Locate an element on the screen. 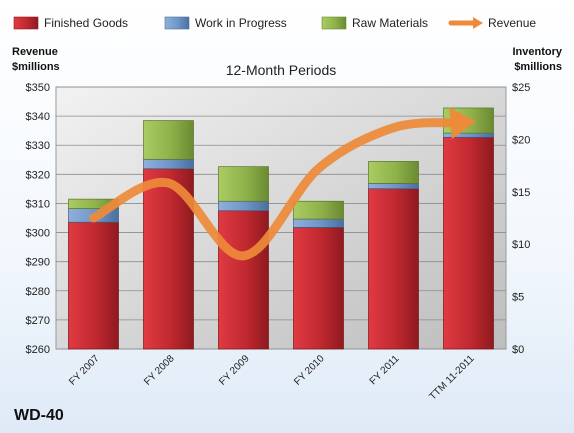 Image resolution: width=574 pixels, height=433 pixels. left-tick-label: $260 is located at coordinates (38, 350).